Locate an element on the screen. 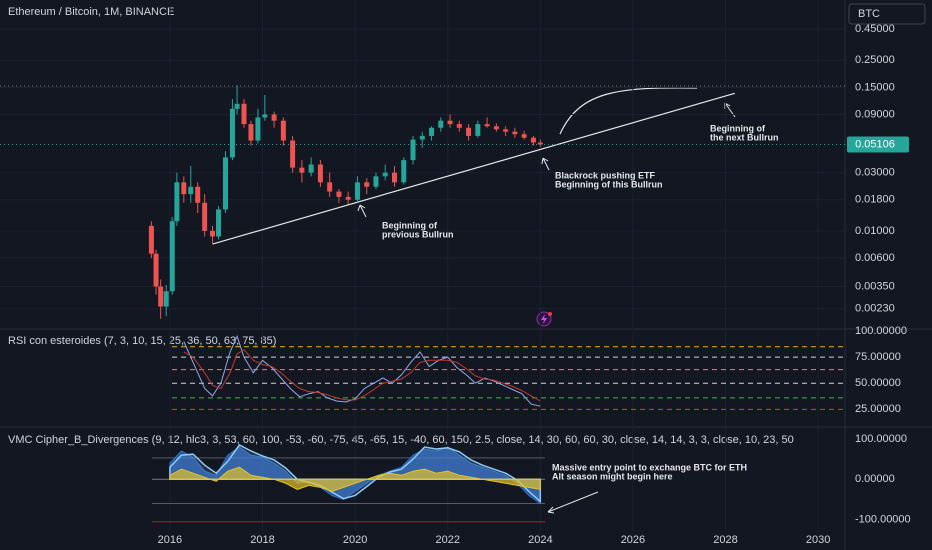  y-tick-label: 0.09000 is located at coordinates (875, 114).